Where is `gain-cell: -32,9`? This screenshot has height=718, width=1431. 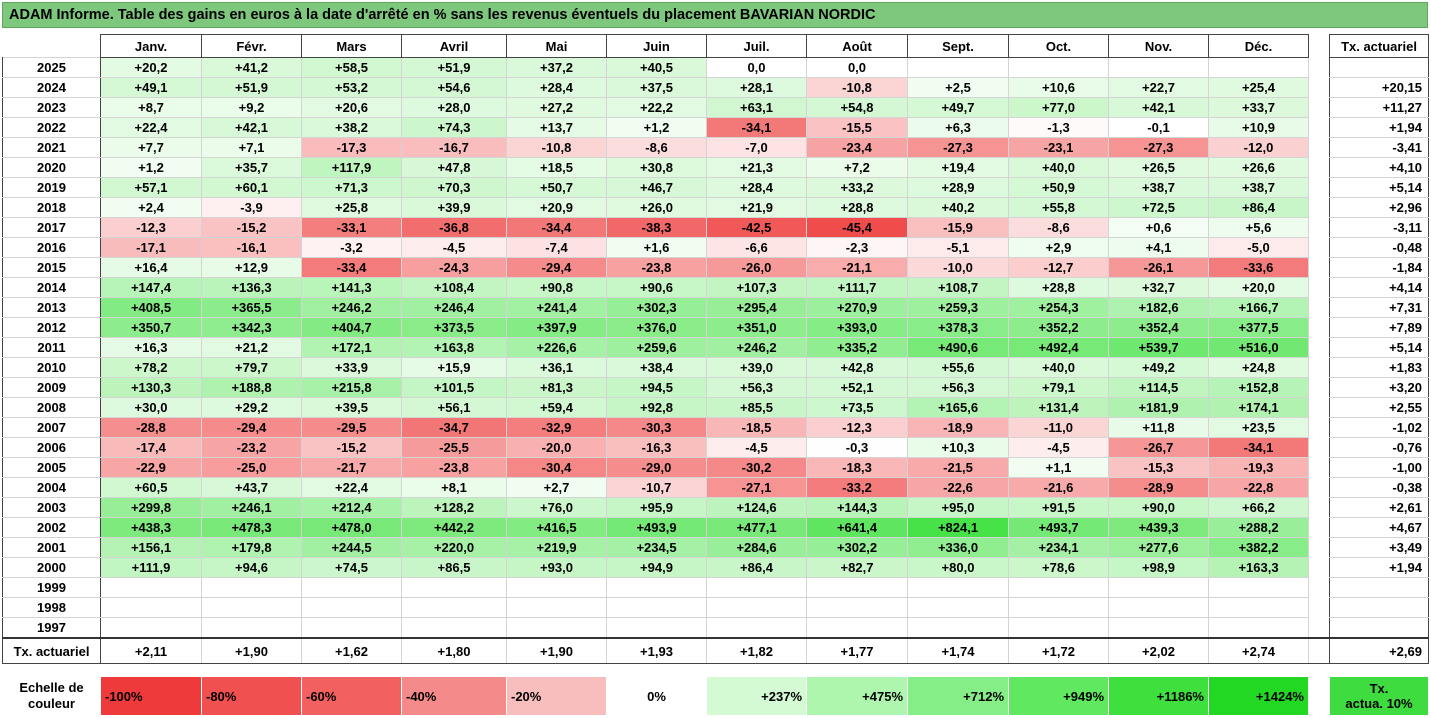
gain-cell: -32,9 is located at coordinates (556, 427).